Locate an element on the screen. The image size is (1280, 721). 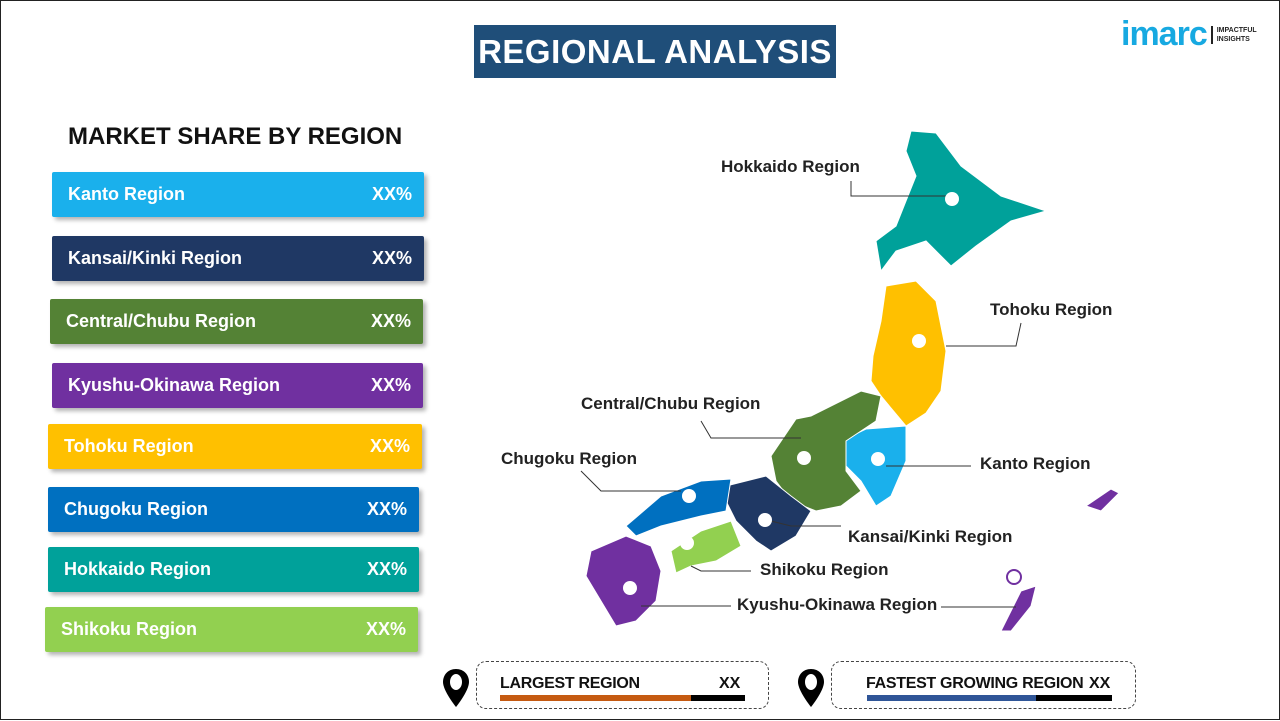
map-kanto is located at coordinates (873, 466).